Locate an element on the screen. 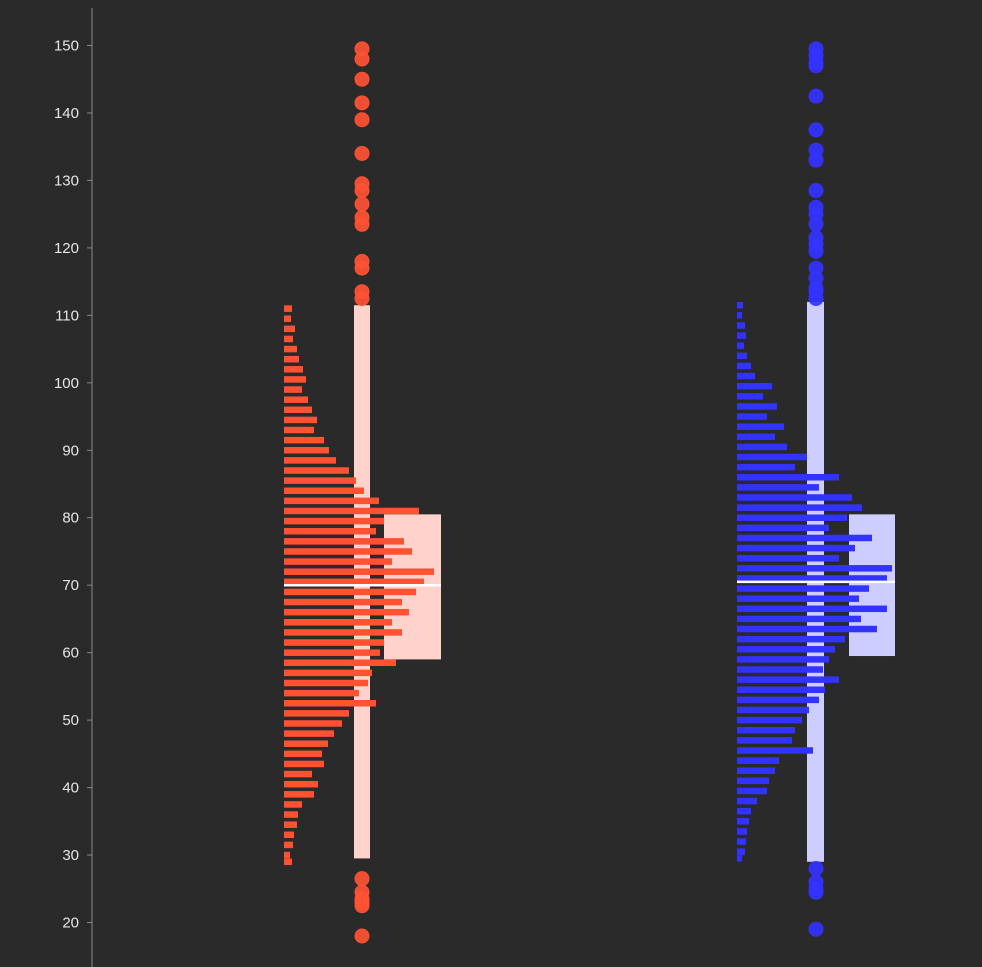  y-tick-label: 150 is located at coordinates (66, 46).